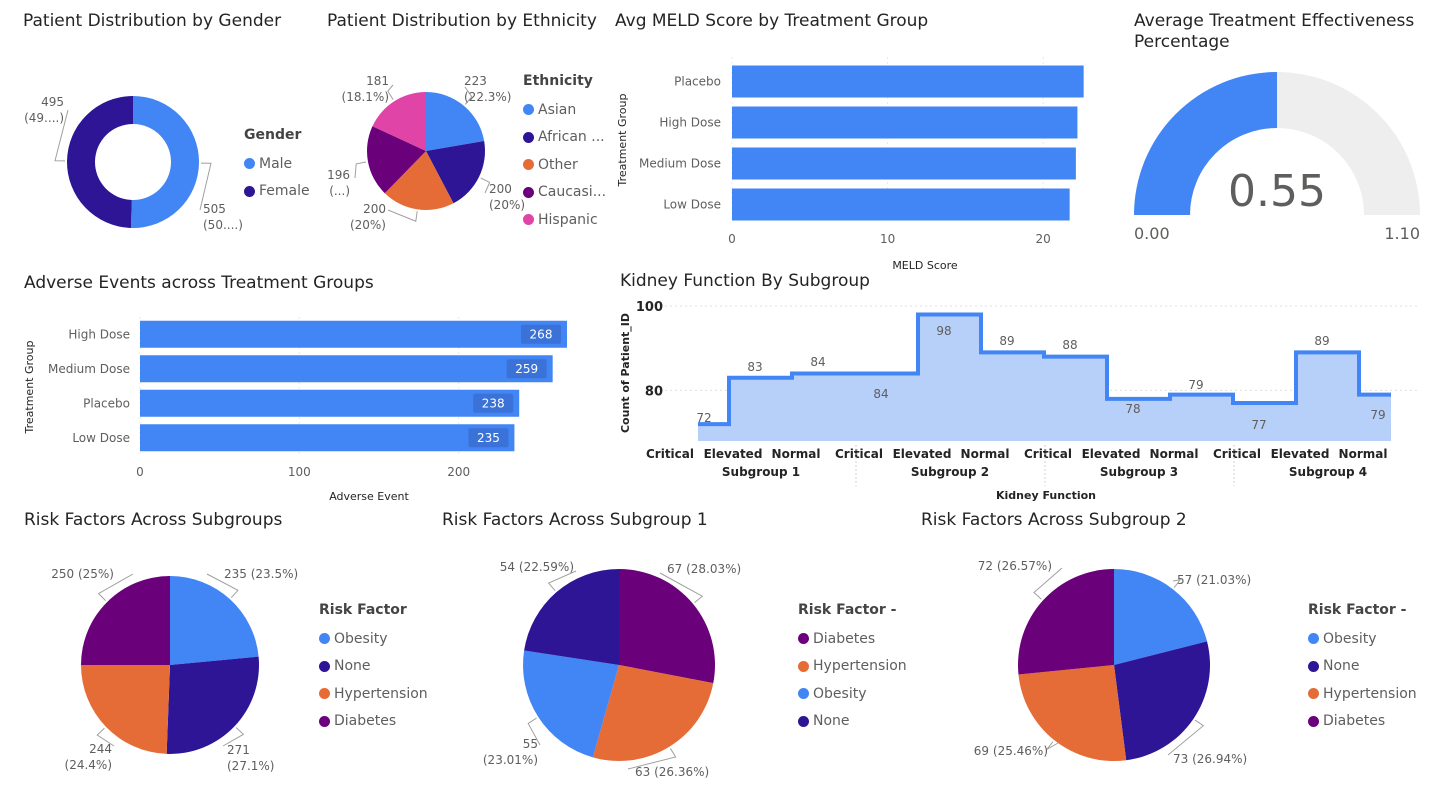 Image resolution: width=1452 pixels, height=797 pixels. What do you see at coordinates (52, 102) in the screenshot?
I see `label-line: 495` at bounding box center [52, 102].